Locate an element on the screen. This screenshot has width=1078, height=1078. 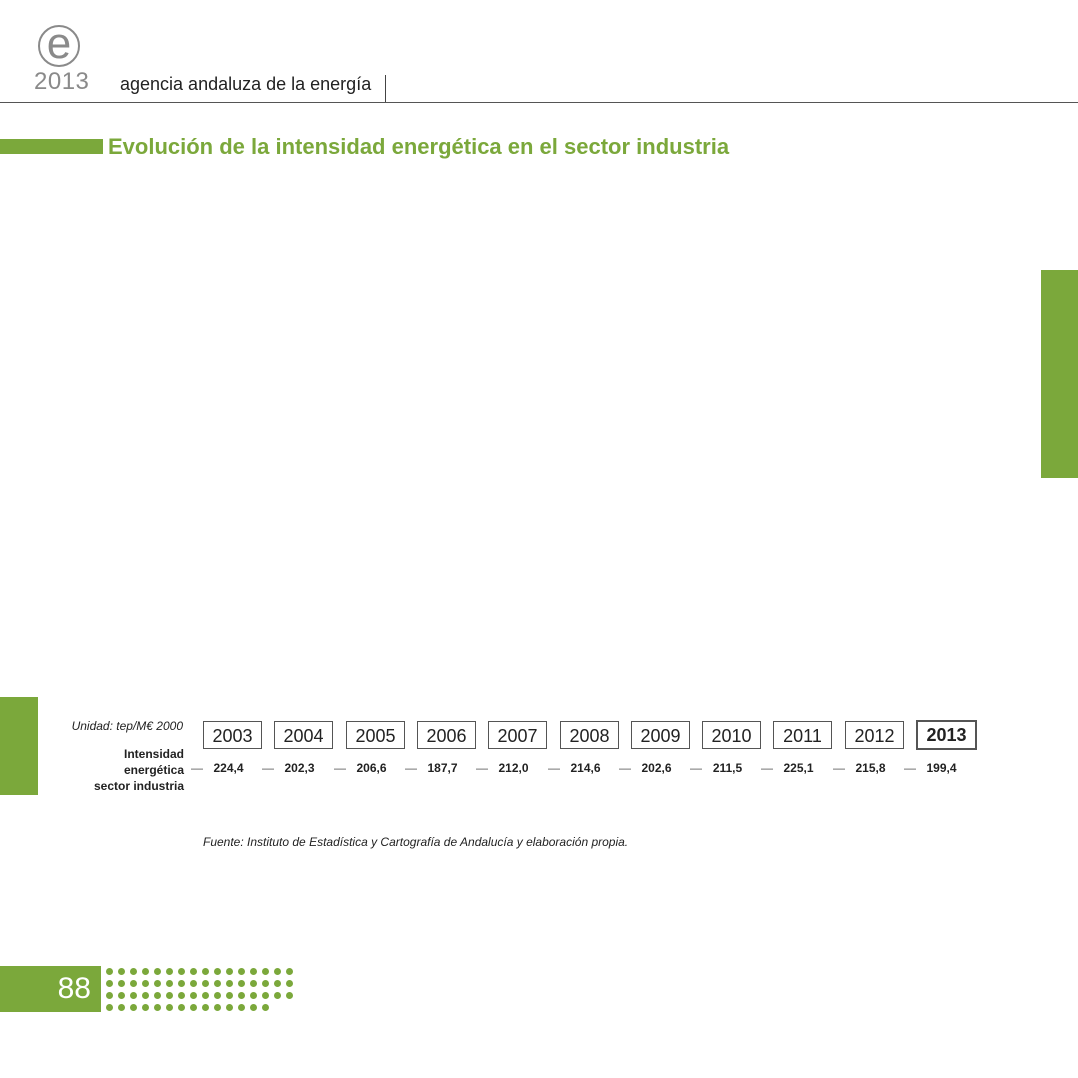
year-cell: 2009 is located at coordinates (660, 735).